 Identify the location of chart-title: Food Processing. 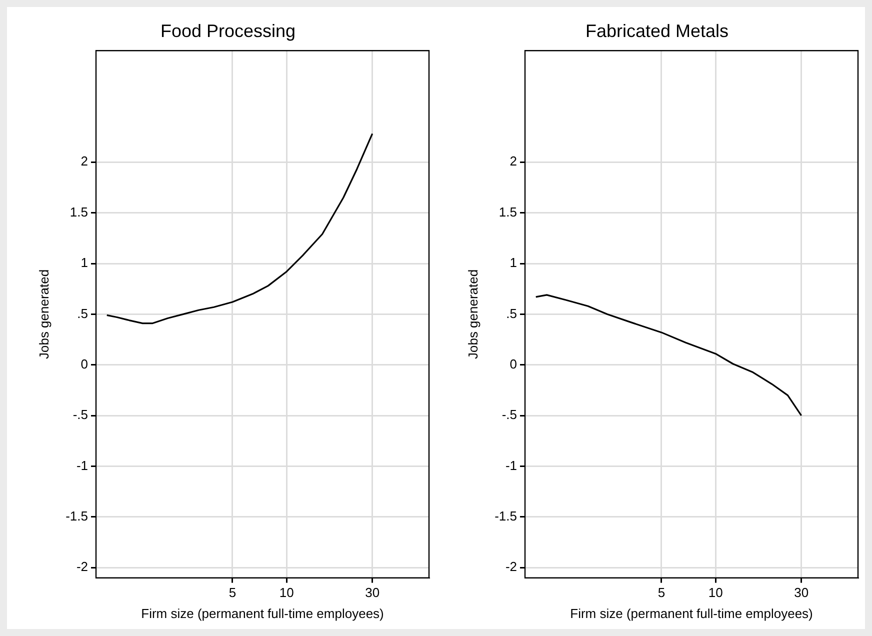
(228, 30).